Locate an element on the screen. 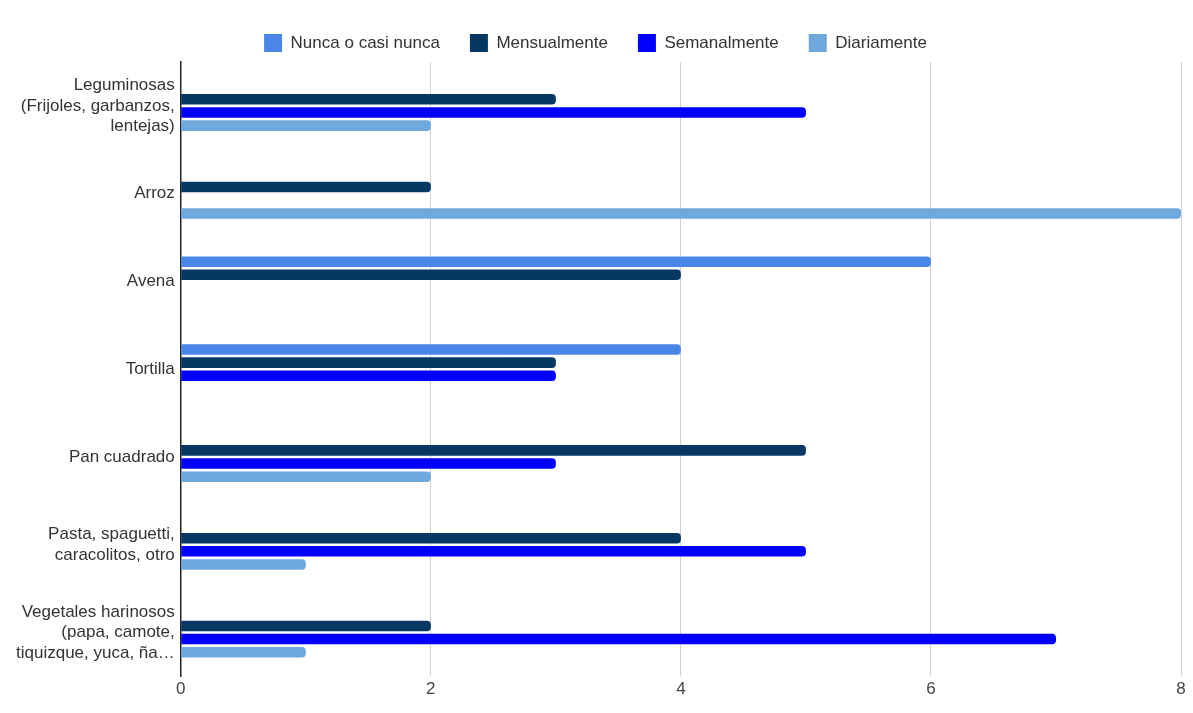 The width and height of the screenshot is (1193, 713). y-tick-label: Arroz is located at coordinates (154, 193).